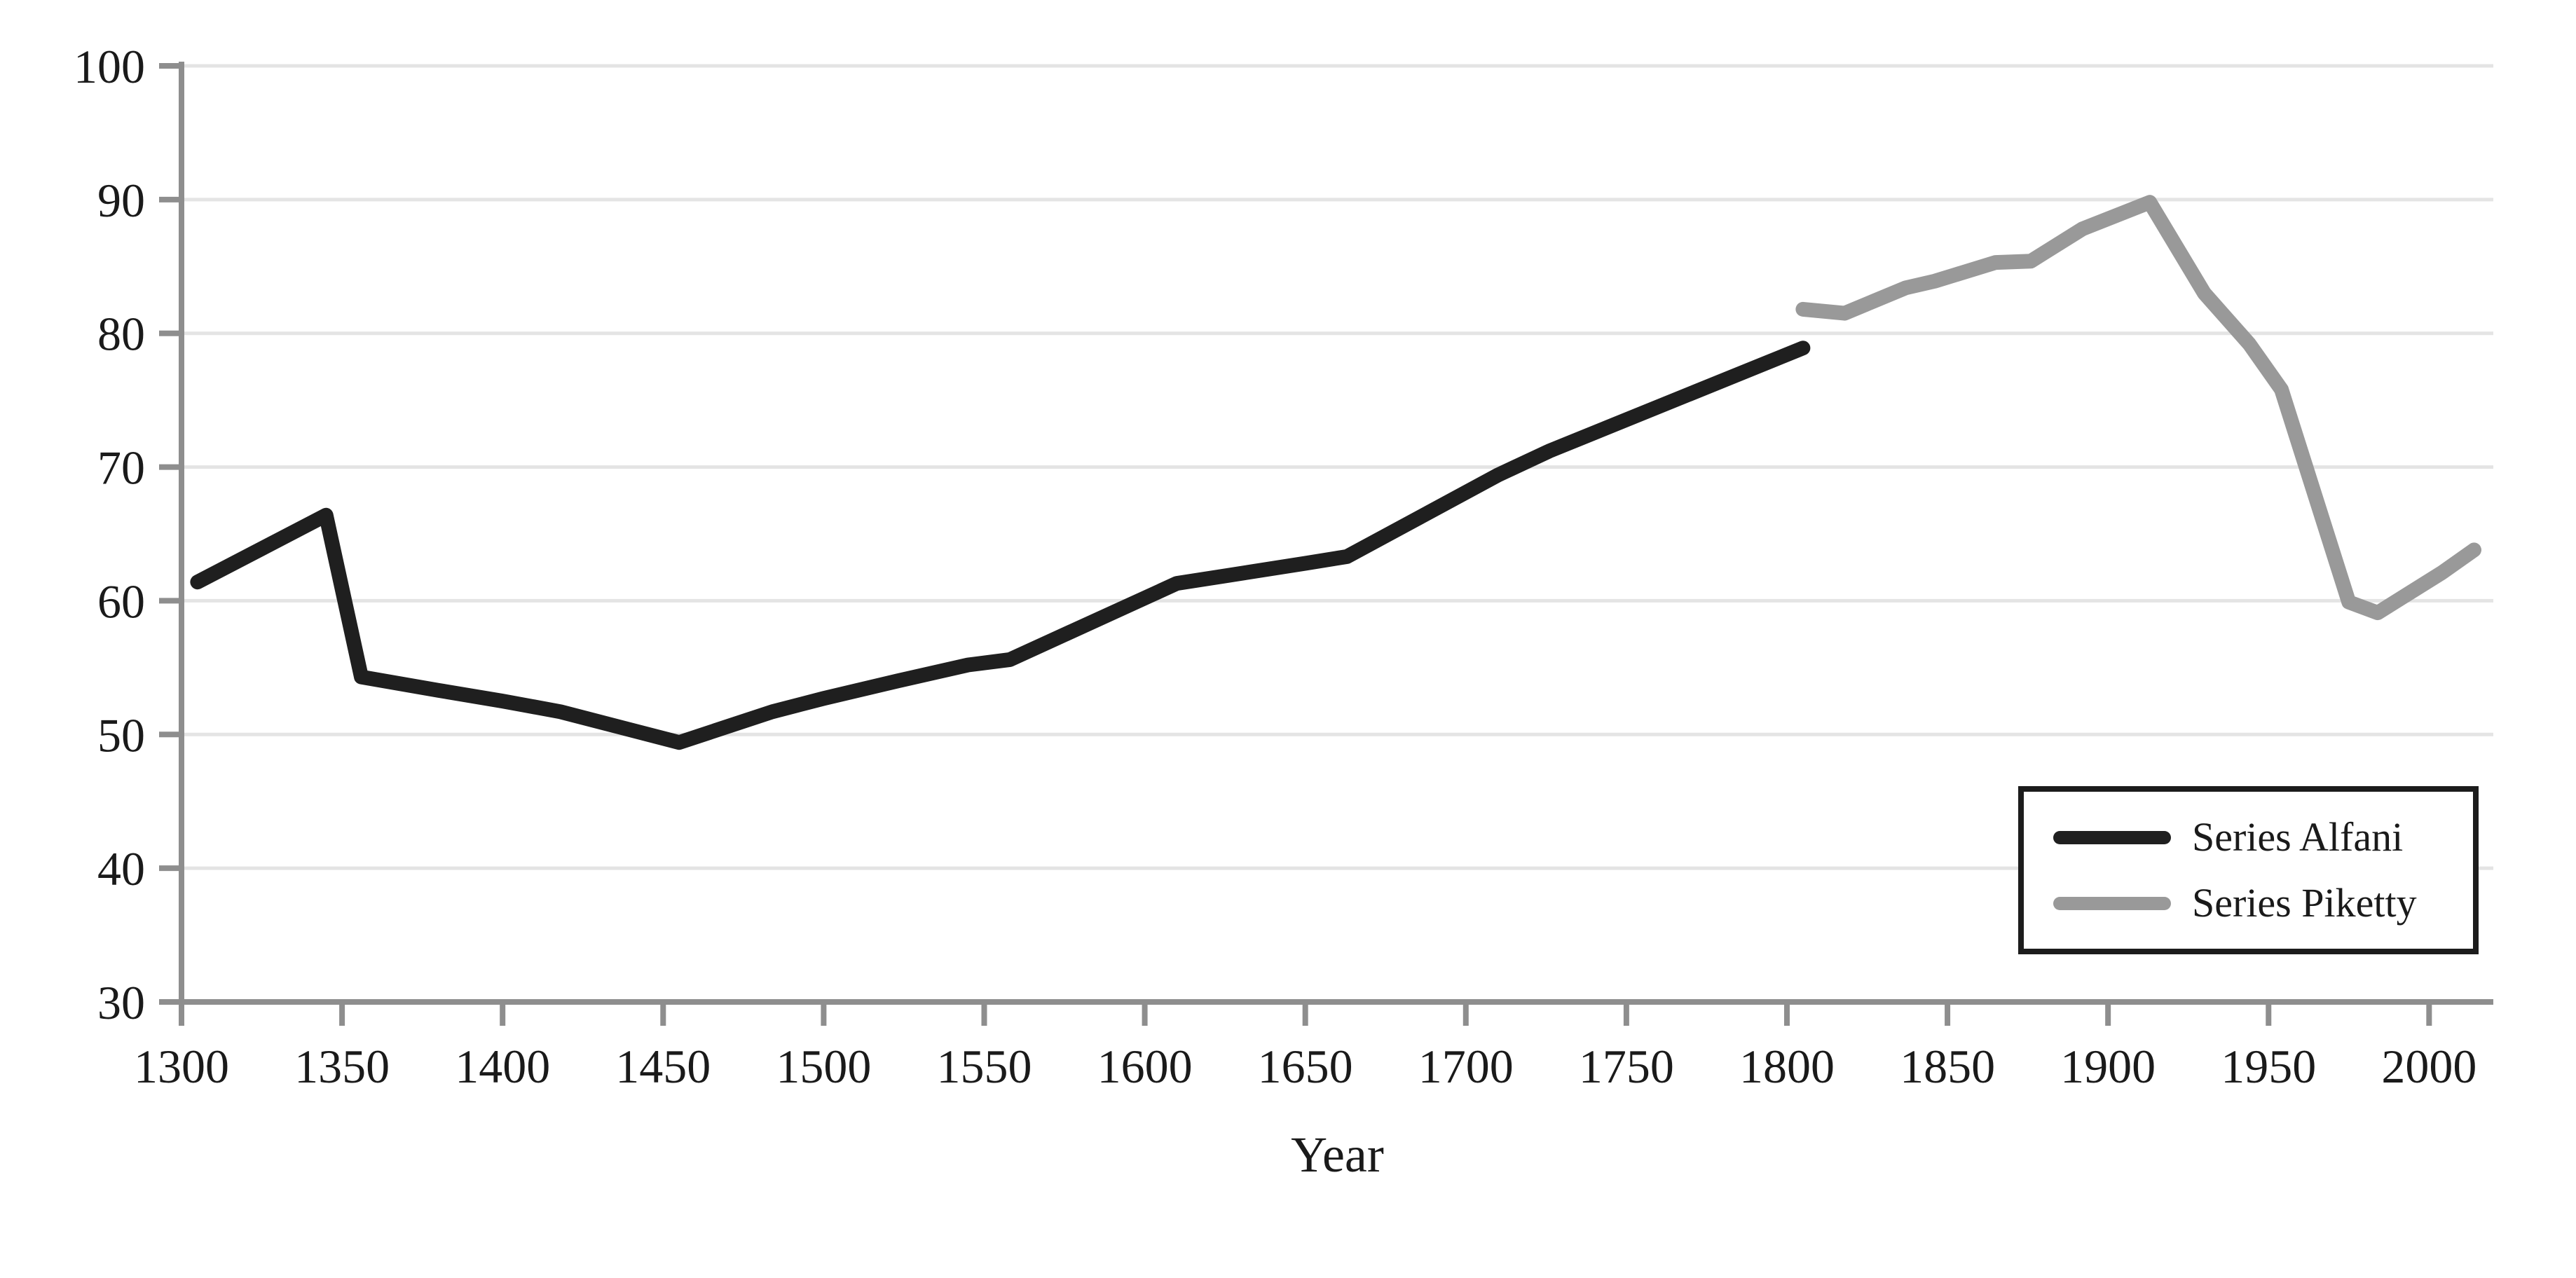 The image size is (2576, 1278). What do you see at coordinates (1948, 1066) in the screenshot?
I see `x-tick-label-1850: 1850` at bounding box center [1948, 1066].